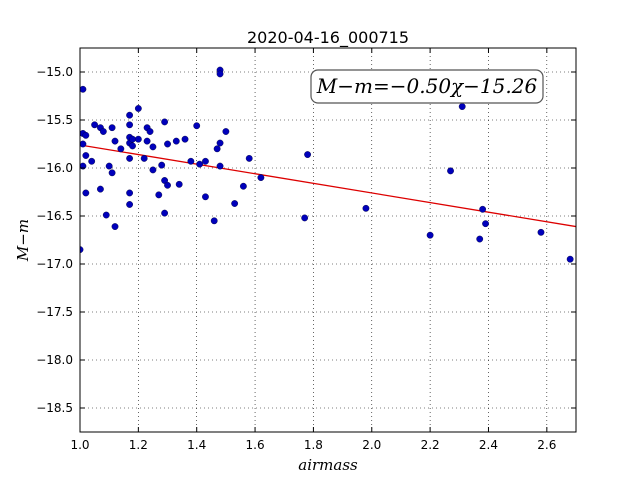 The image size is (640, 480). What do you see at coordinates (54, 408) in the screenshot?
I see `y-tick-label: −18.5` at bounding box center [54, 408].